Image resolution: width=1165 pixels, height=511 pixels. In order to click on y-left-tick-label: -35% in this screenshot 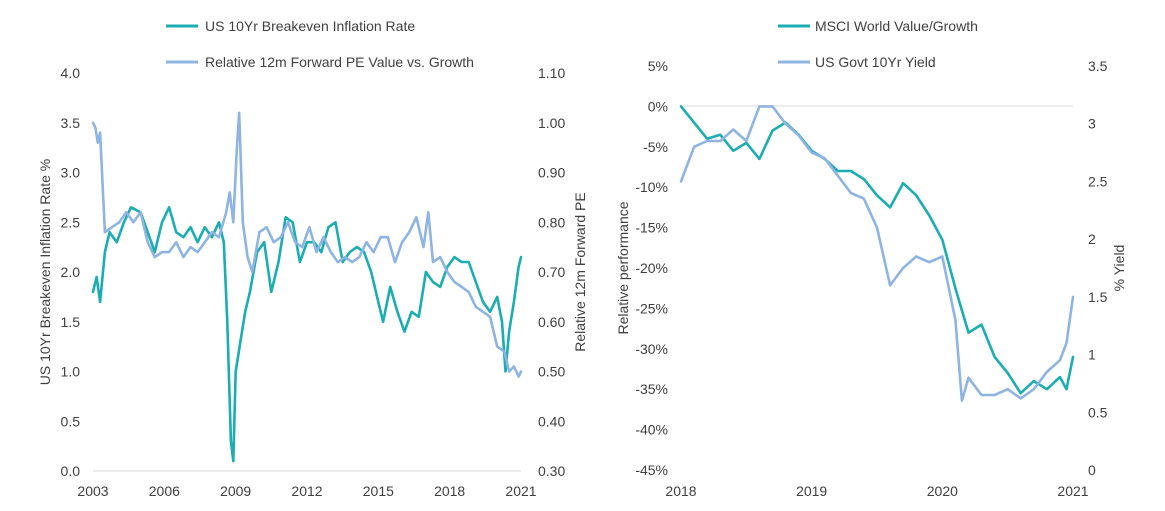, I will do `click(651, 389)`.